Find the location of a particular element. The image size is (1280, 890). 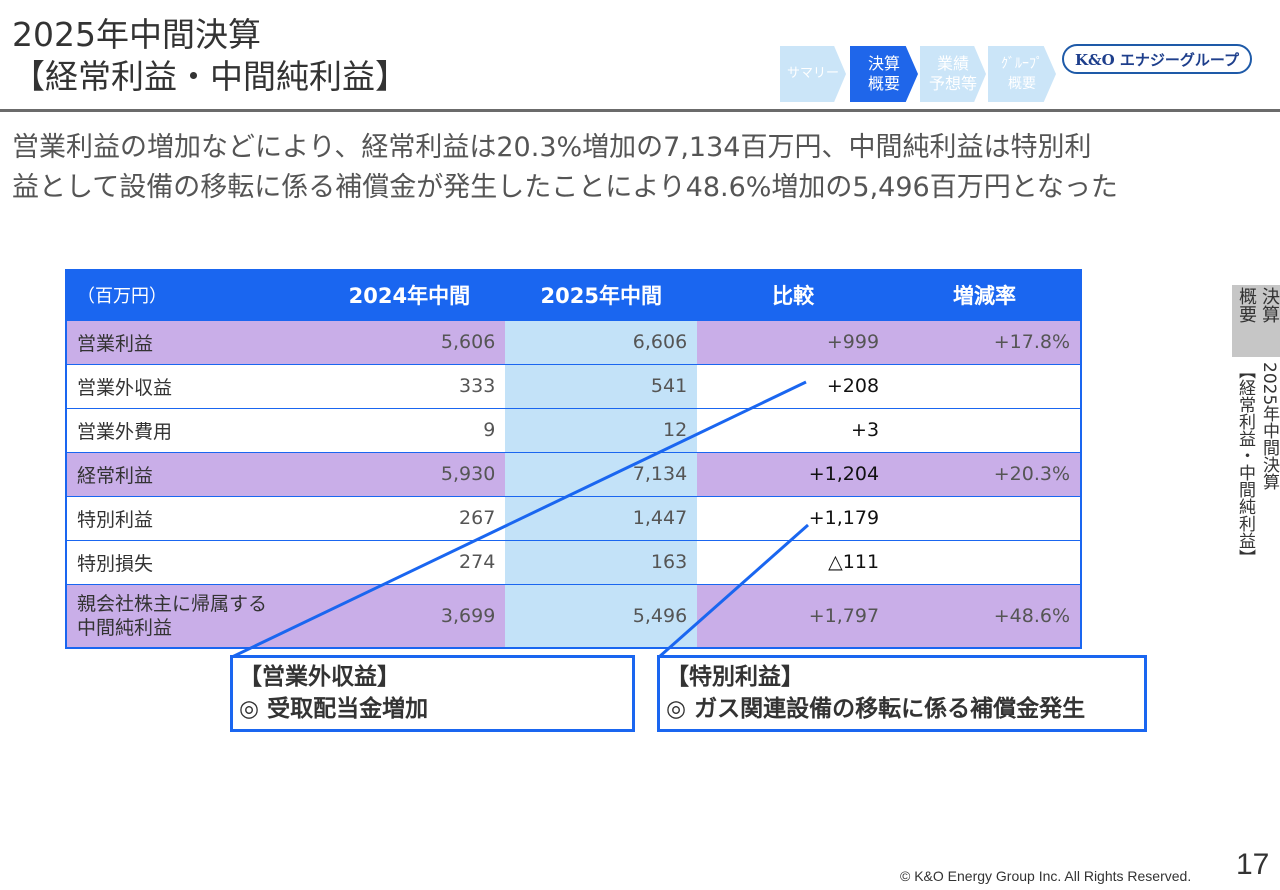

cell-2024: 3,699 is located at coordinates (409, 615).